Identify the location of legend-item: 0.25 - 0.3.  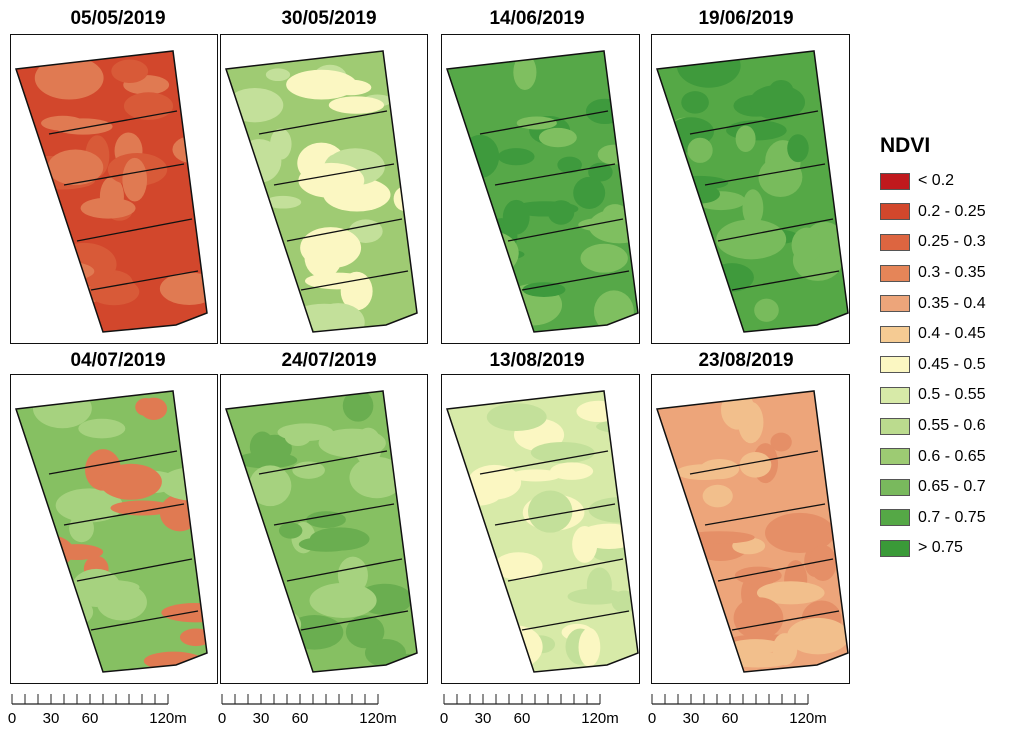
(933, 242).